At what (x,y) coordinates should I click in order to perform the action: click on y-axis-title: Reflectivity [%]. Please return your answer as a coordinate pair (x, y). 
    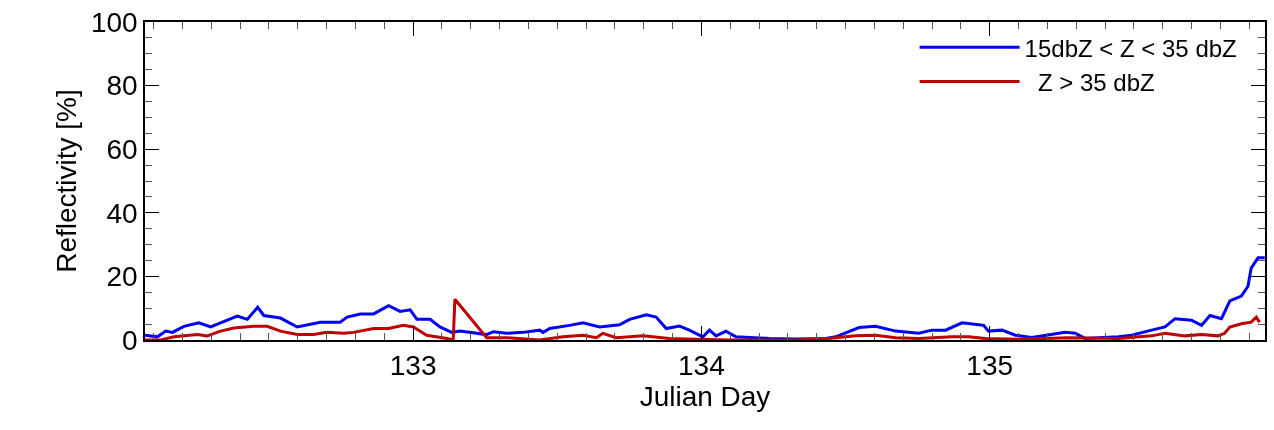
    Looking at the image, I should click on (67, 181).